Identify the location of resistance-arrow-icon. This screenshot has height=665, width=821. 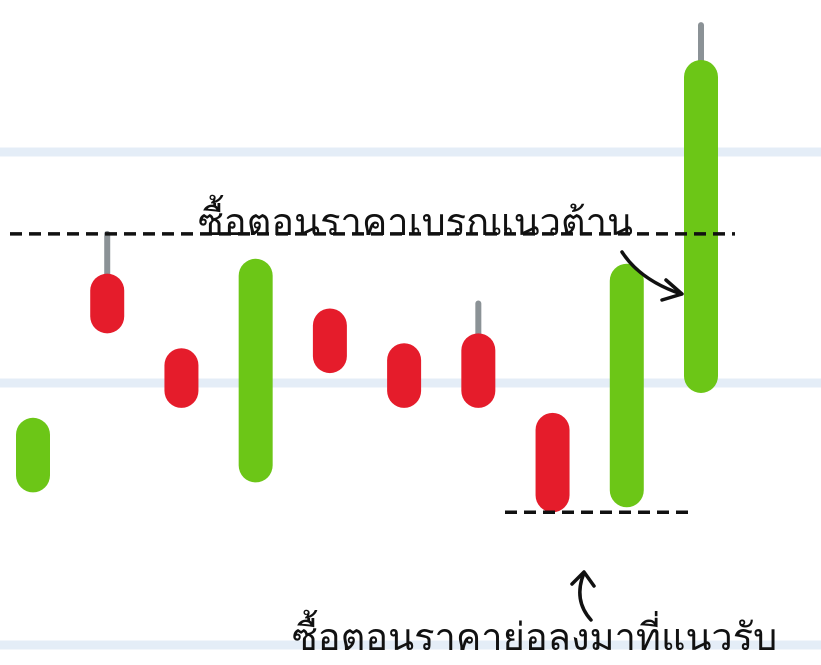
(651, 273).